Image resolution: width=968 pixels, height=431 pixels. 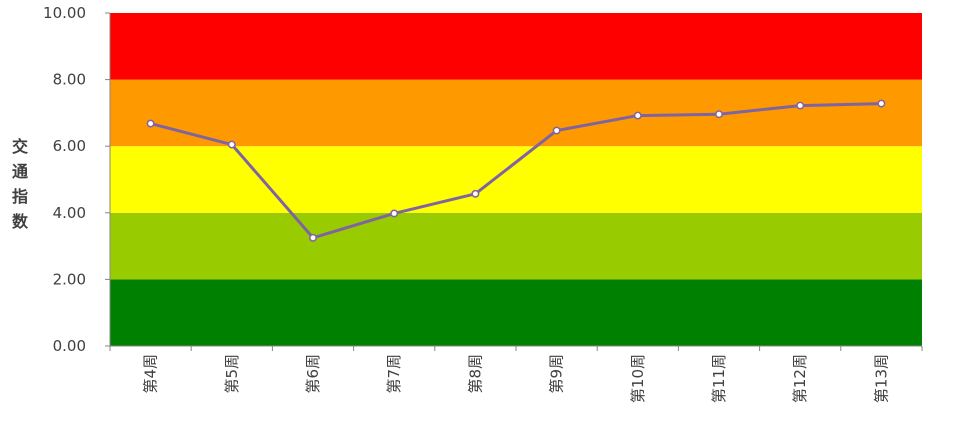 I want to click on y-tick-label-2: 4.00, so click(x=69, y=213).